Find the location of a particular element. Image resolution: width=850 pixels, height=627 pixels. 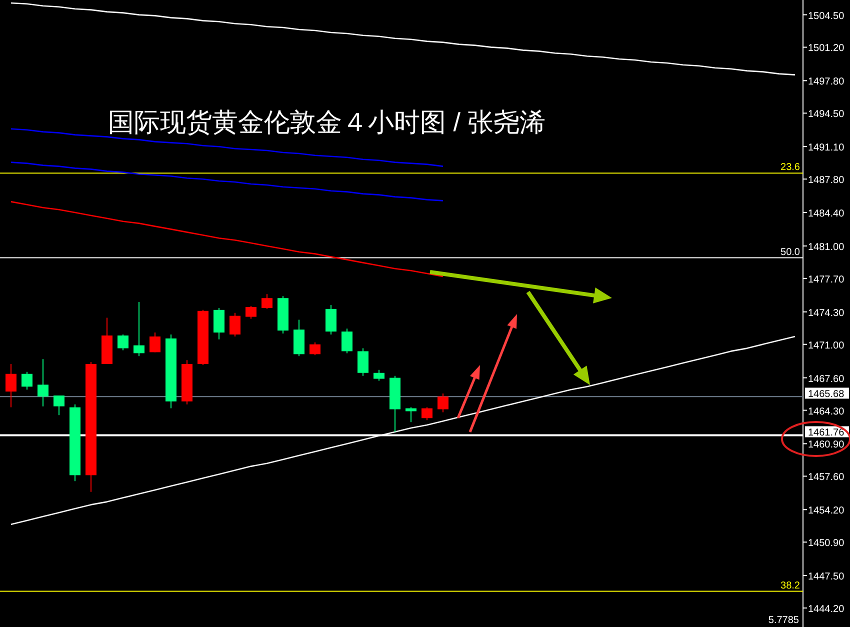

y-tick-label: 1467.60 is located at coordinates (826, 379).